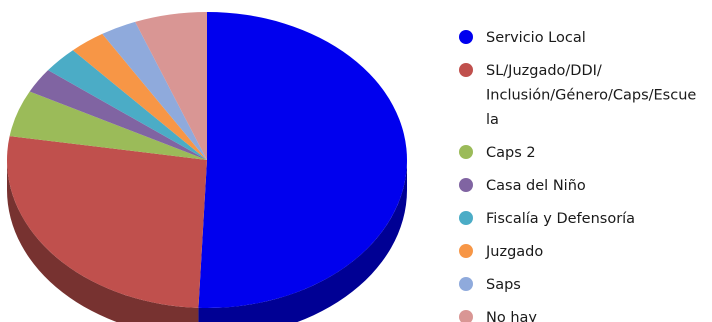 The image size is (712, 322). I want to click on legend-label-0: Servicio Local, so click(536, 38).